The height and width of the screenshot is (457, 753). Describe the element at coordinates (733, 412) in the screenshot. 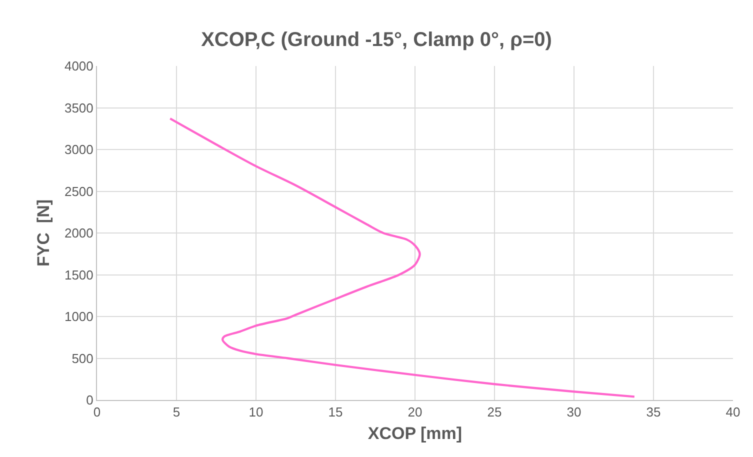

I see `x-tick-label: 40` at that location.